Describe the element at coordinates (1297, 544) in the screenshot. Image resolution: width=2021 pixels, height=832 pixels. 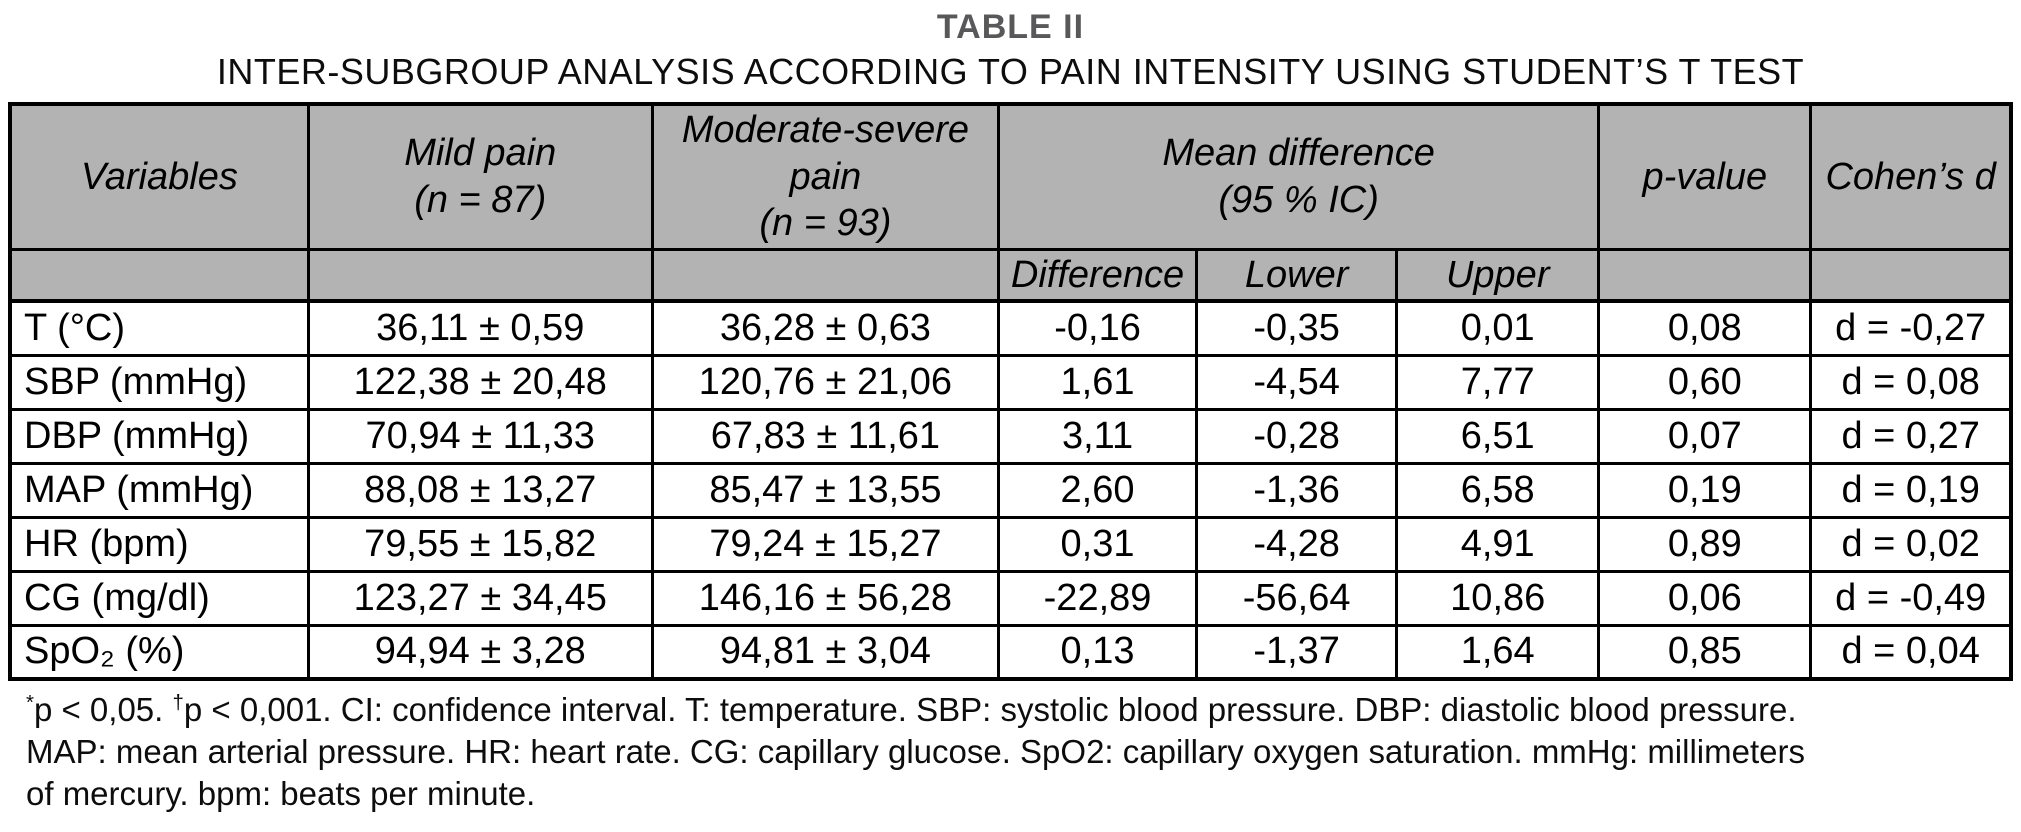
I see `lower-cell: -4,28` at that location.